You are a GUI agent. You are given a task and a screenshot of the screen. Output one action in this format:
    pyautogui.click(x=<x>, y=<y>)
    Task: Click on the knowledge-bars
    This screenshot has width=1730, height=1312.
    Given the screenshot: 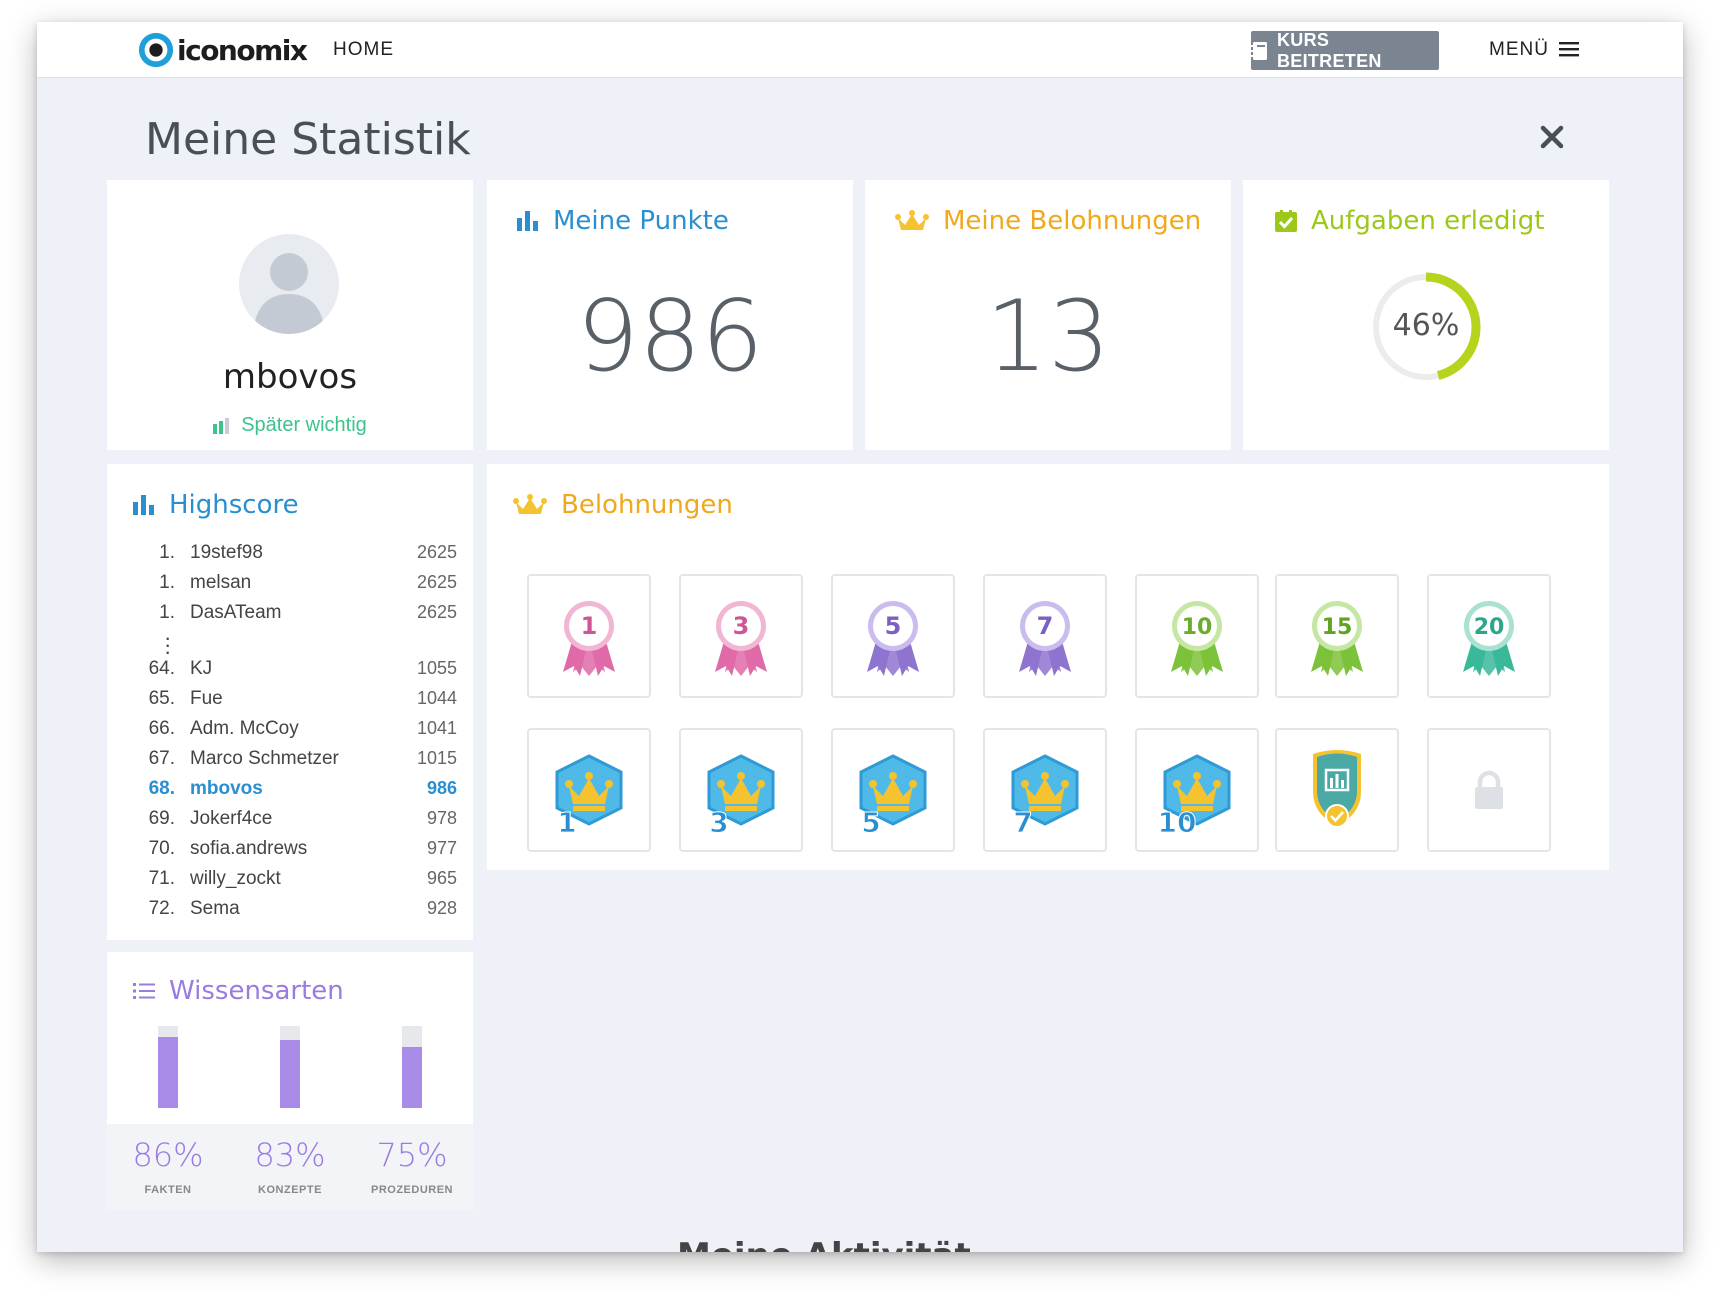 What is the action you would take?
    pyautogui.click(x=290, y=1071)
    